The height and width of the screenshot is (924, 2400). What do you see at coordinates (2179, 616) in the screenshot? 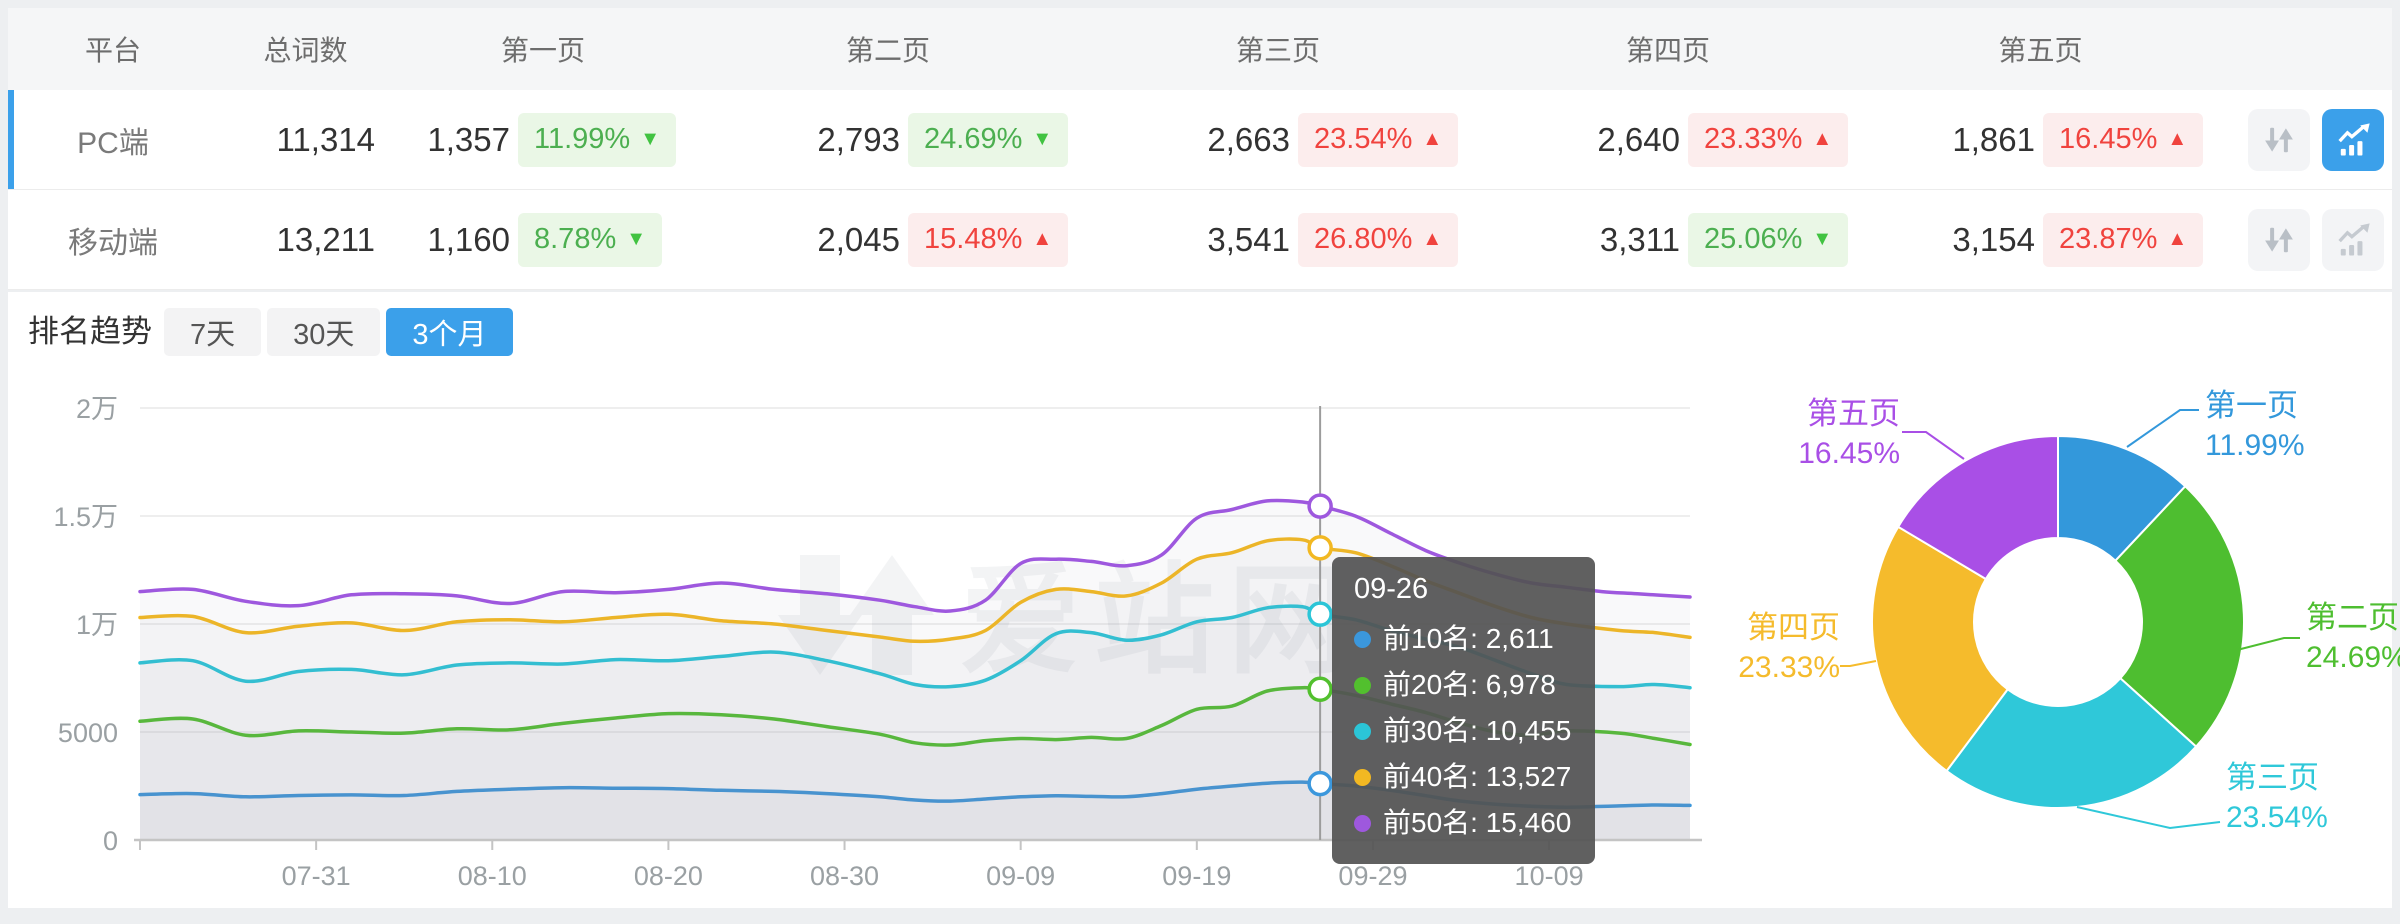
I see `donut-slice-第二页` at bounding box center [2179, 616].